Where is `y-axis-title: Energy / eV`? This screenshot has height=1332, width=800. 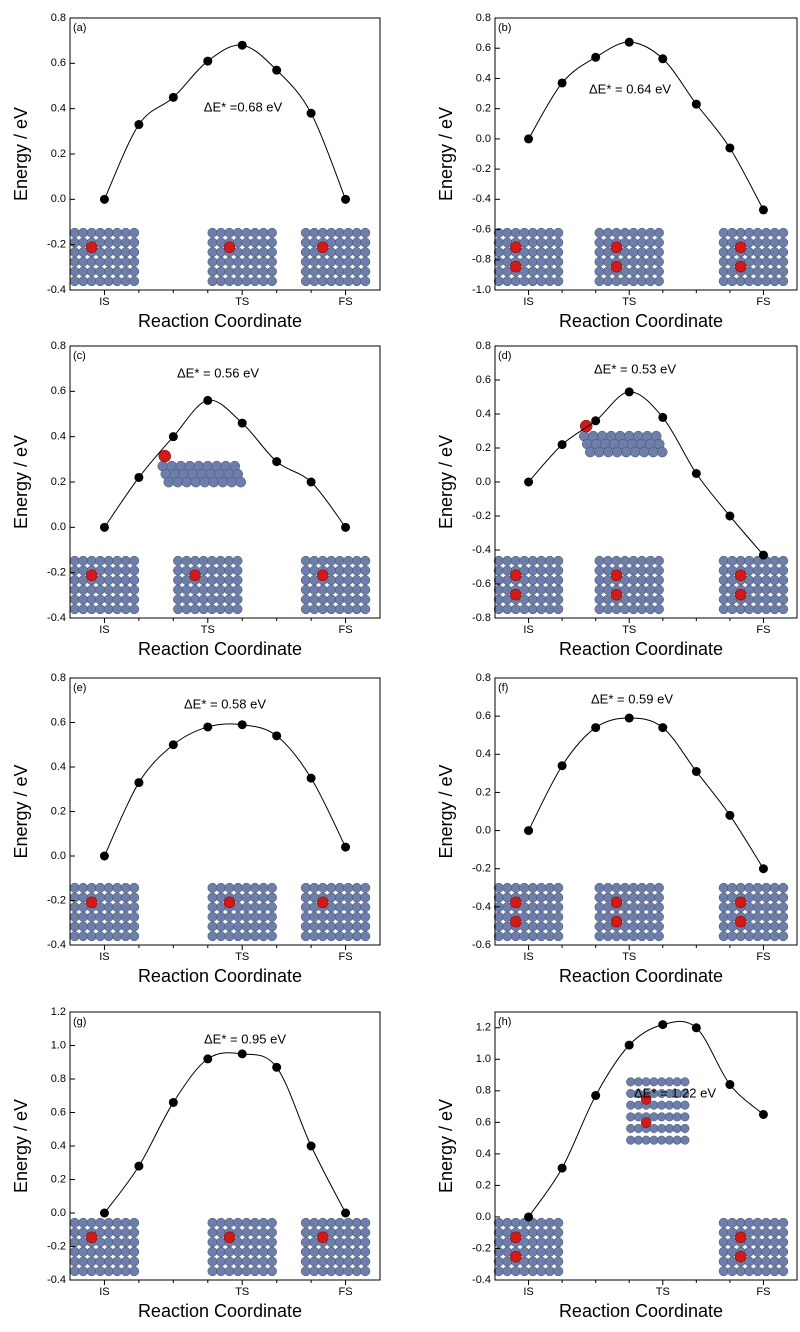 y-axis-title: Energy / eV is located at coordinates (446, 811).